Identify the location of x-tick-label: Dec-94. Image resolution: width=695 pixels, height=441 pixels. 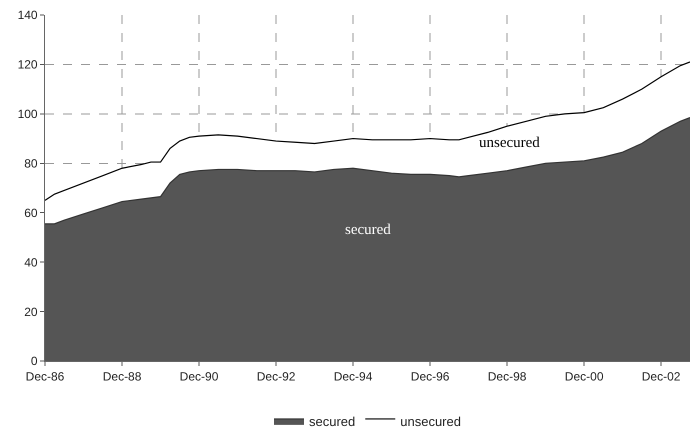
(353, 376).